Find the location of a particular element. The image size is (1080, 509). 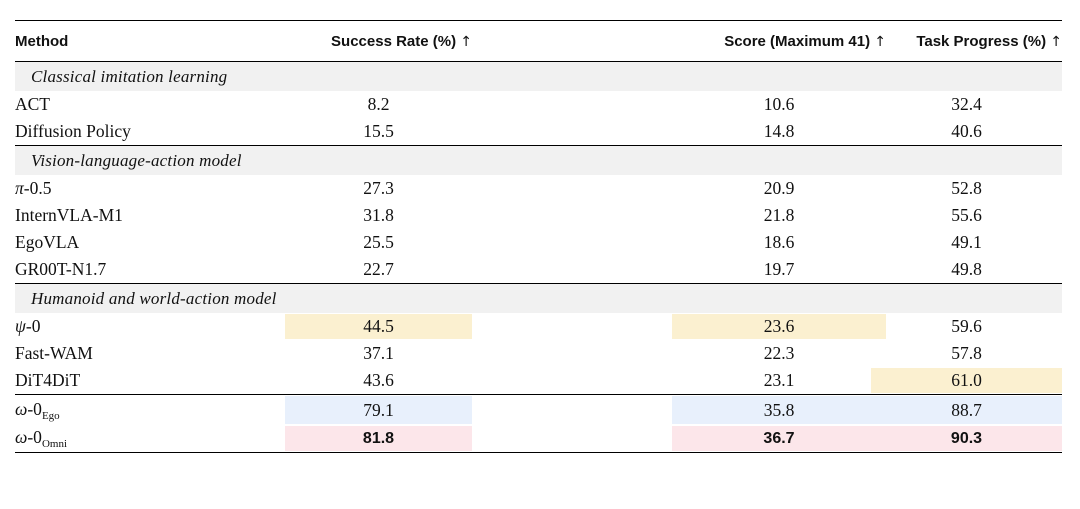

progress-value: 52.8 is located at coordinates (966, 188).